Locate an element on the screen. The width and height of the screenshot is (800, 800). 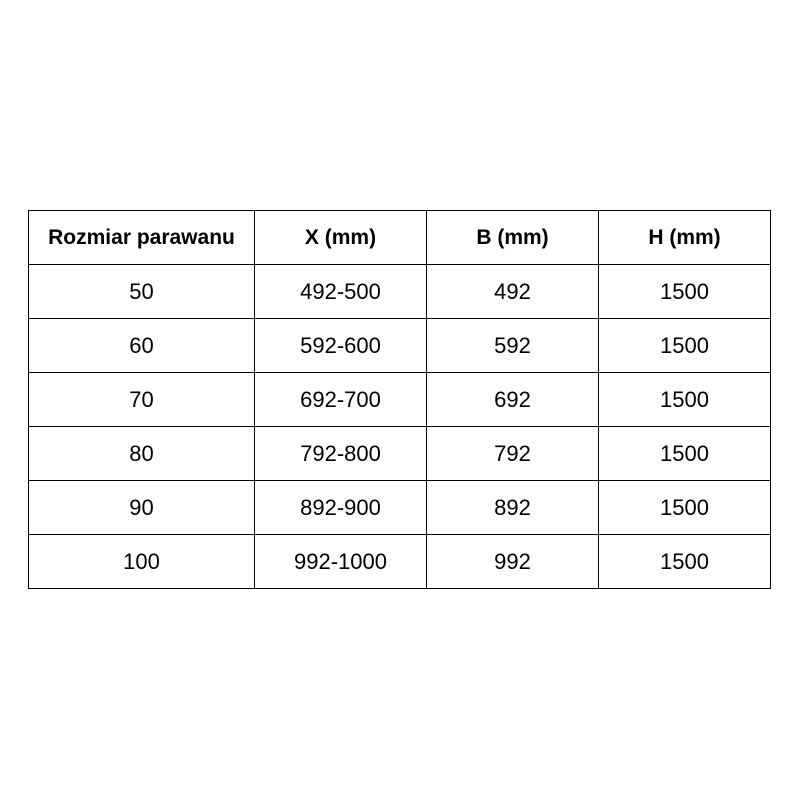
cell-x: 592-600 is located at coordinates (340, 345).